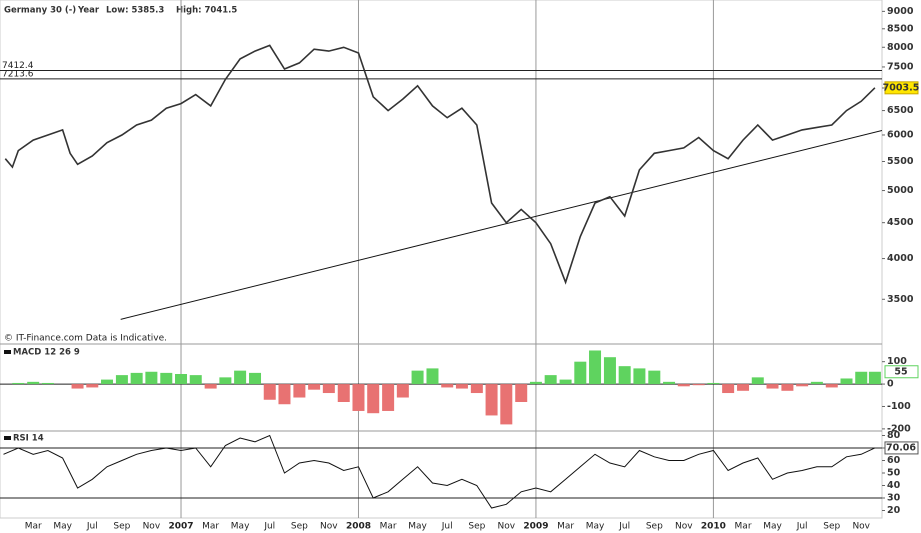  What do you see at coordinates (88, 11) in the screenshot?
I see `period: Year` at bounding box center [88, 11].